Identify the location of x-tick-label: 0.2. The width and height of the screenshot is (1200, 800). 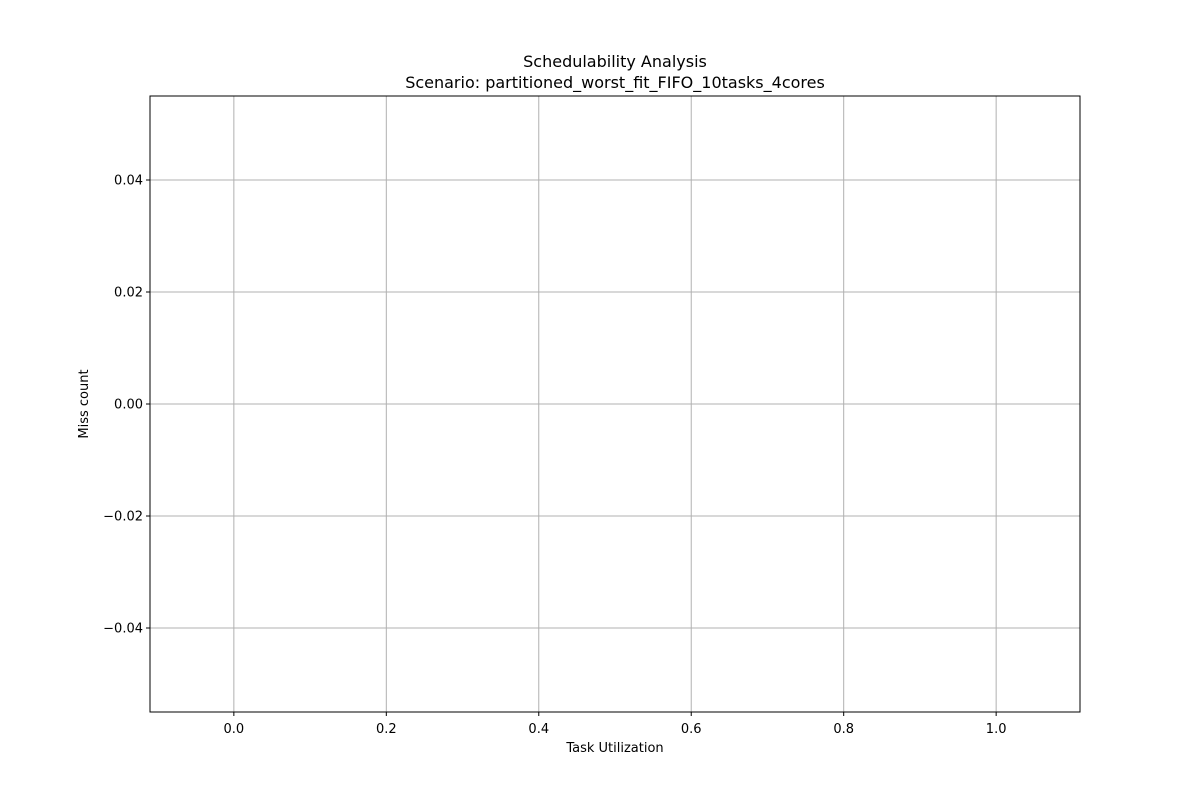
(386, 729).